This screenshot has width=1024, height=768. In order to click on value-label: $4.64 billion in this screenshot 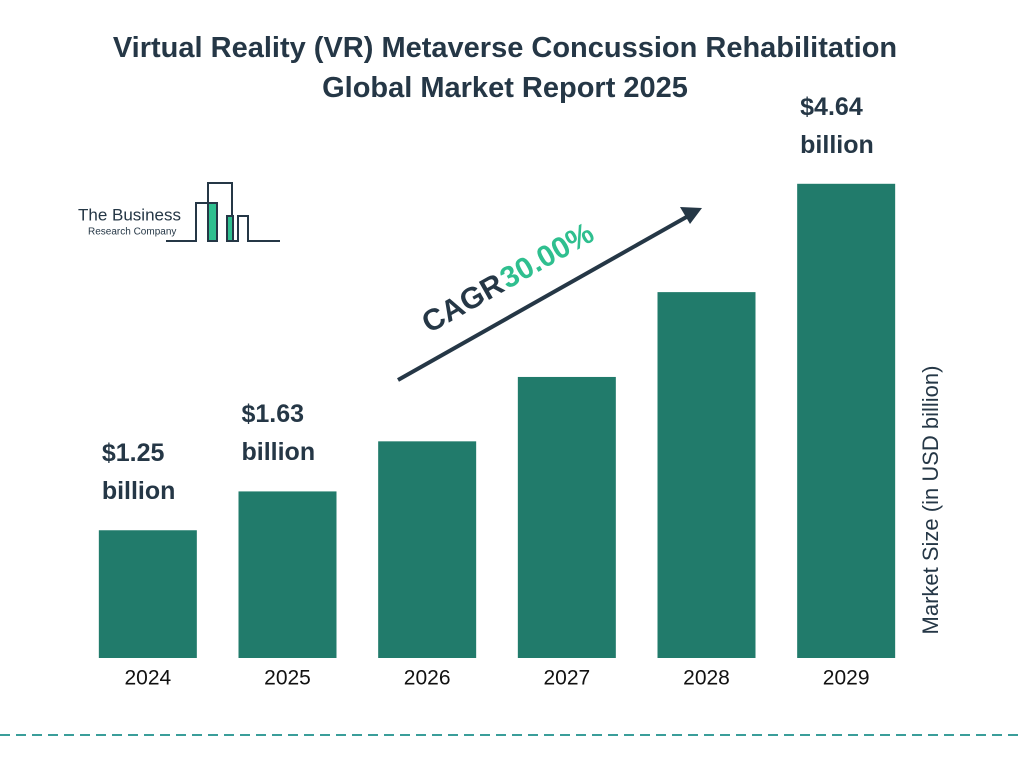, I will do `click(837, 125)`.